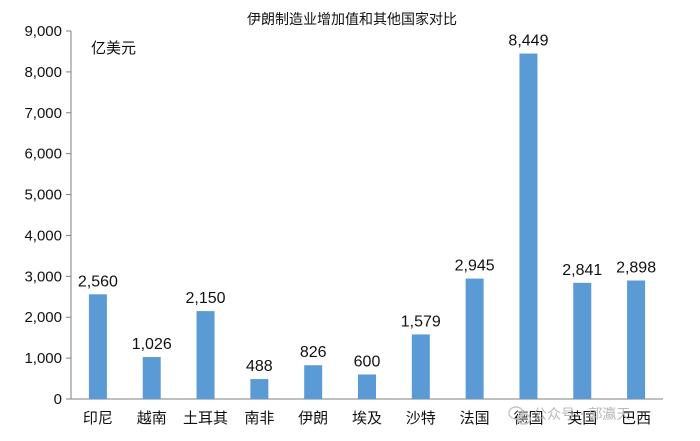 The image size is (700, 441). What do you see at coordinates (43, 235) in the screenshot?
I see `y-tick-label: 4,000` at bounding box center [43, 235].